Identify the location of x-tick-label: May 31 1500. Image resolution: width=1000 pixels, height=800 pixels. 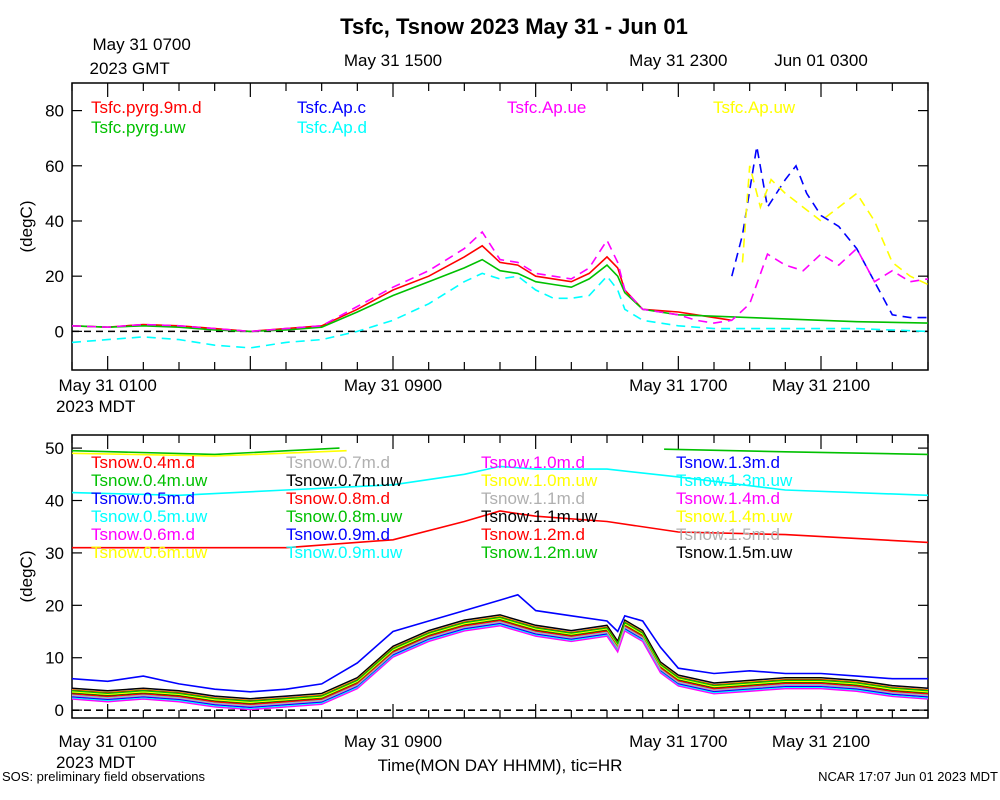
(393, 60).